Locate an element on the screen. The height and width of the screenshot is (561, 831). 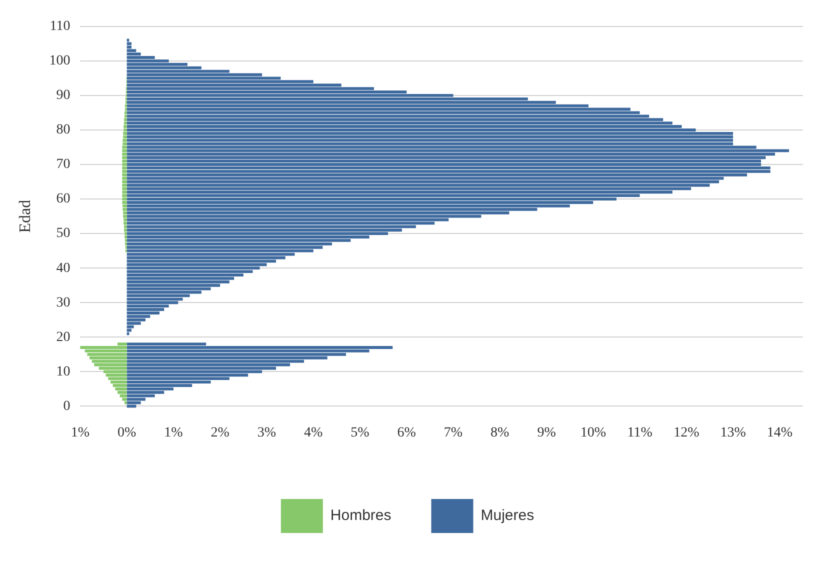
x-tick-label: 4% is located at coordinates (314, 432).